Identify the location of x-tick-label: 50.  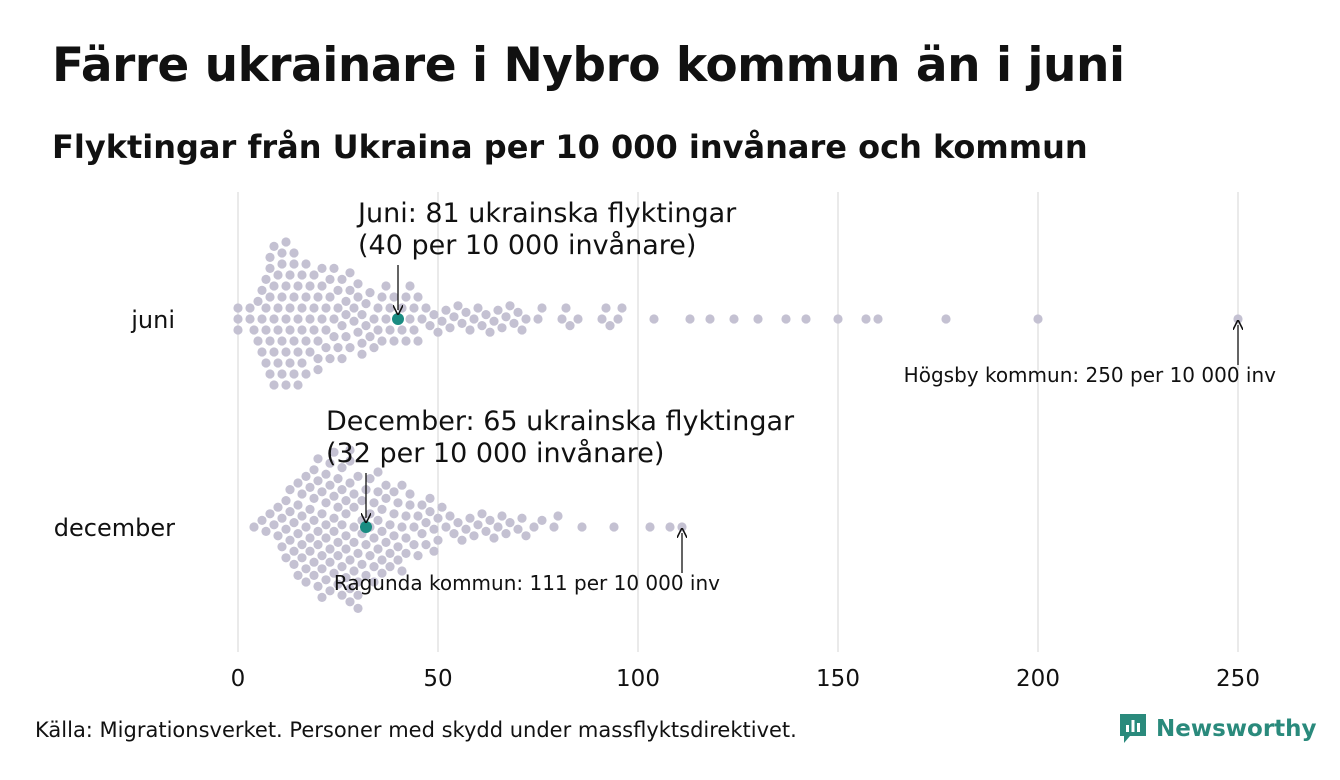
(437, 679).